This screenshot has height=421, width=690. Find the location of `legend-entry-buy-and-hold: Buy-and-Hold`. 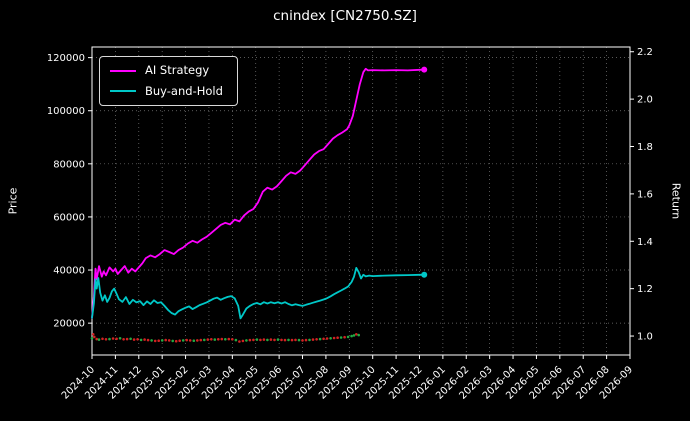

legend-entry-buy-and-hold: Buy-and-Hold is located at coordinates (166, 90).